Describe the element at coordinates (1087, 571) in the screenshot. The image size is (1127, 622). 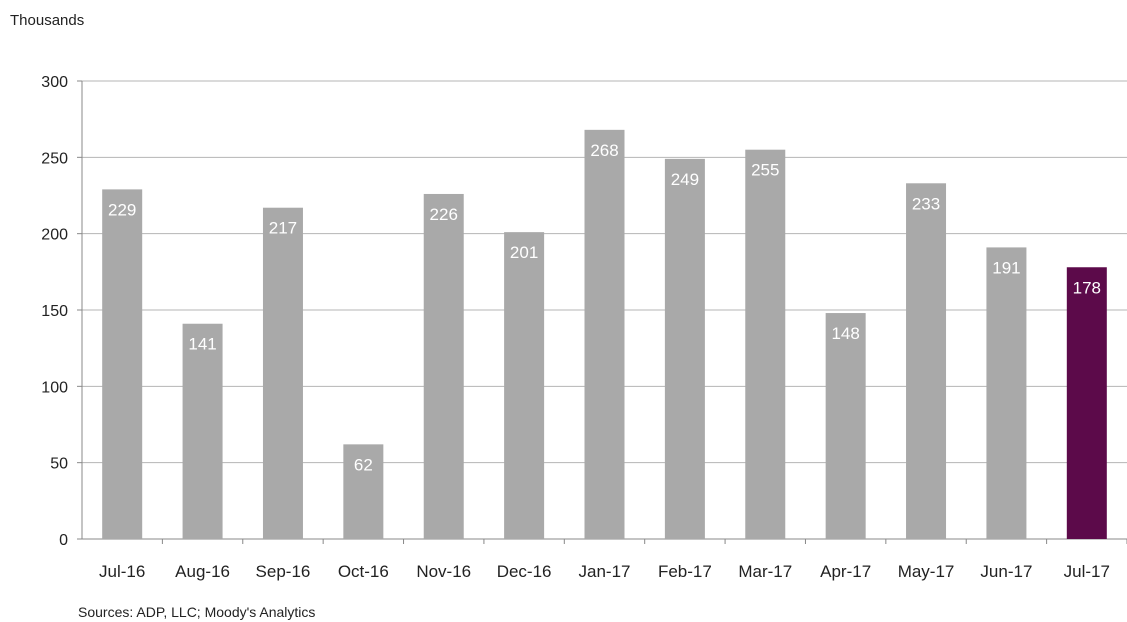
I see `x-tick-label: Jul-17` at that location.